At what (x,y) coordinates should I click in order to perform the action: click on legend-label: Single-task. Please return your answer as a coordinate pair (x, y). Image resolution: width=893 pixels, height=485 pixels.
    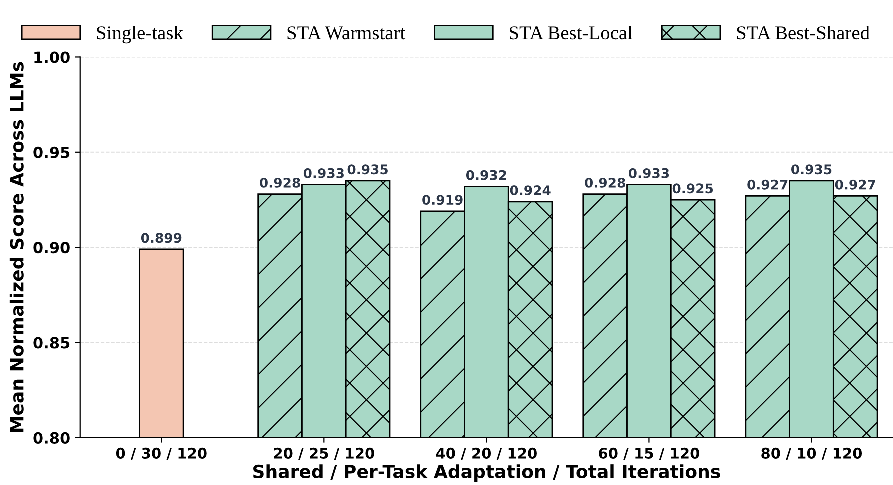
    Looking at the image, I should click on (140, 35).